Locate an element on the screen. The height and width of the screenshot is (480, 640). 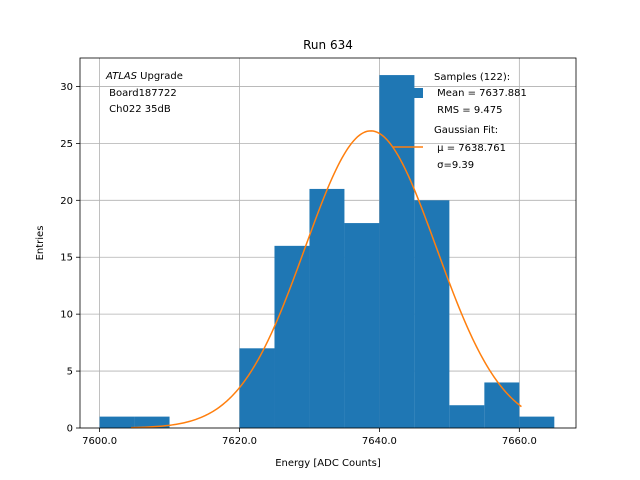
y-tick-label: 0 is located at coordinates (70, 429).